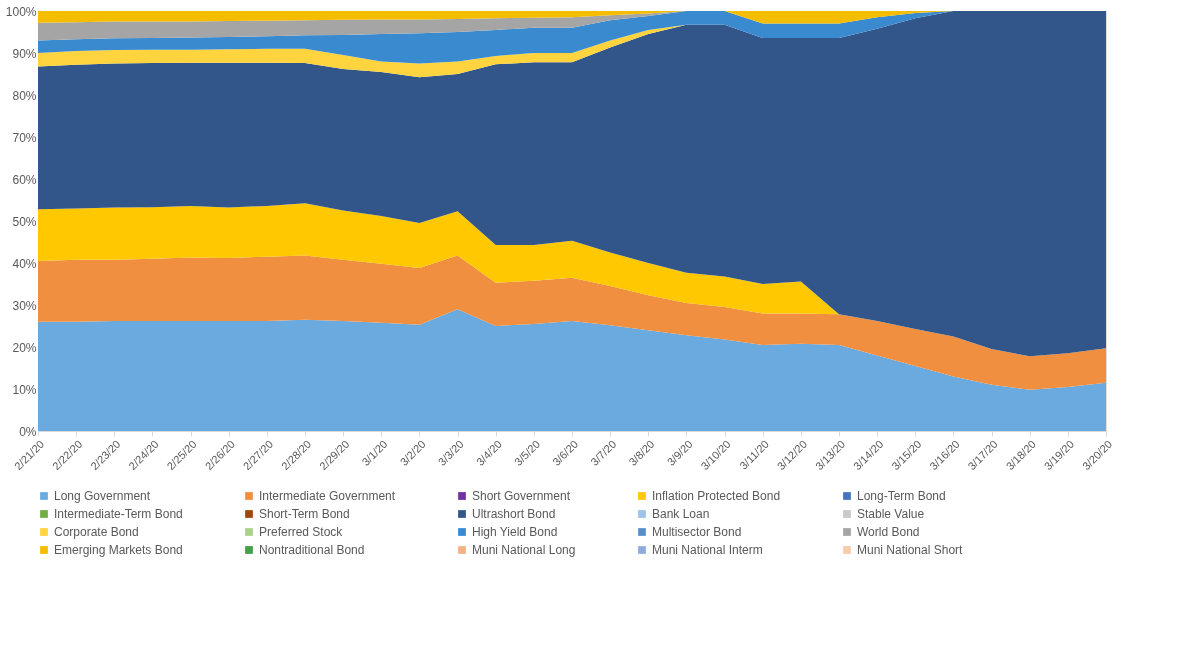  Describe the element at coordinates (102, 496) in the screenshot. I see `legend-label: Long Government` at that location.